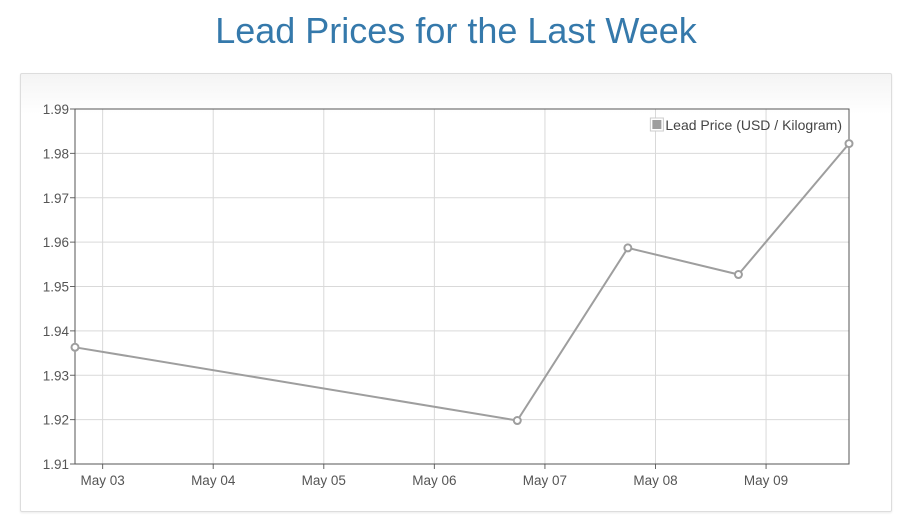  I want to click on legend: Lead Price (USD / Kilogram), so click(745, 125).